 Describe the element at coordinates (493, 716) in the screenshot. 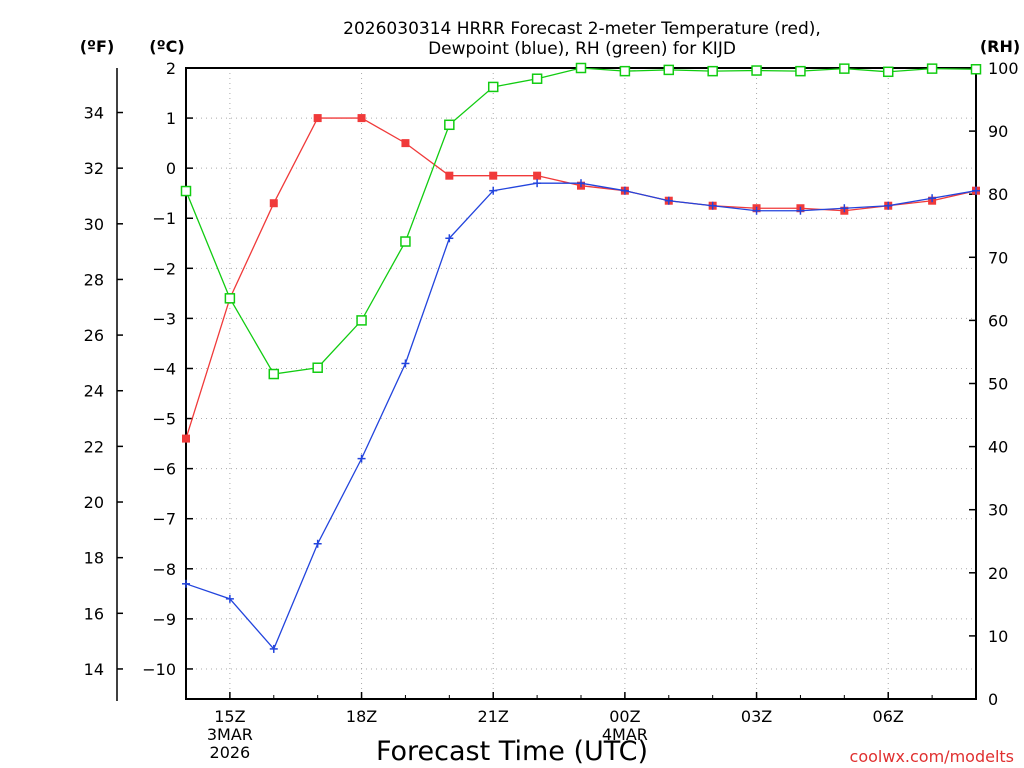

I see `x-tick-label: 21Z` at that location.